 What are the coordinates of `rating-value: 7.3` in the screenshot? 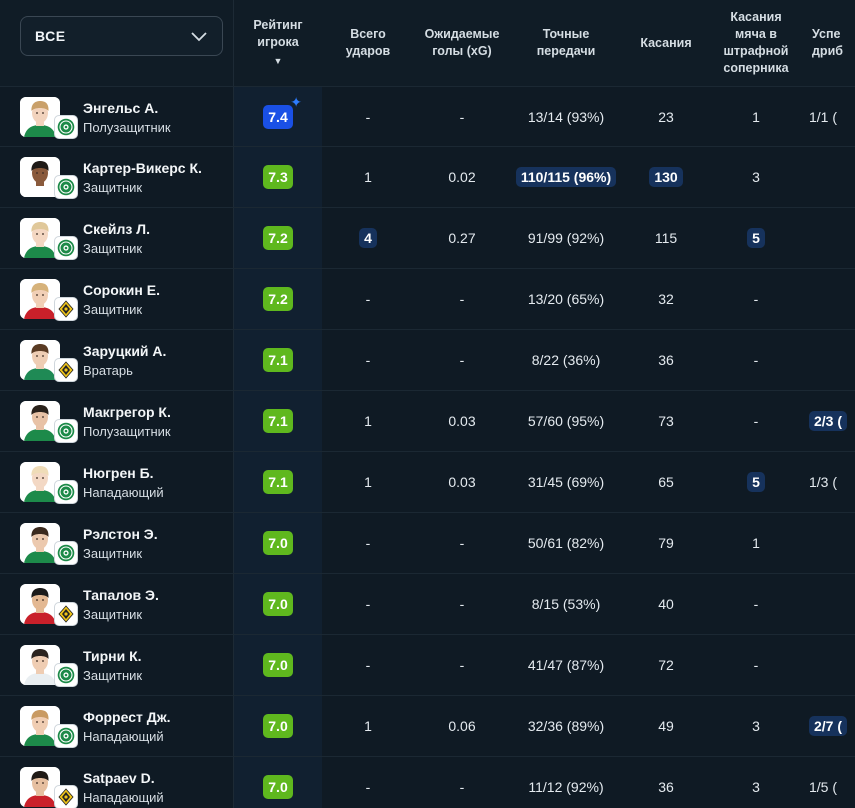 It's located at (278, 177).